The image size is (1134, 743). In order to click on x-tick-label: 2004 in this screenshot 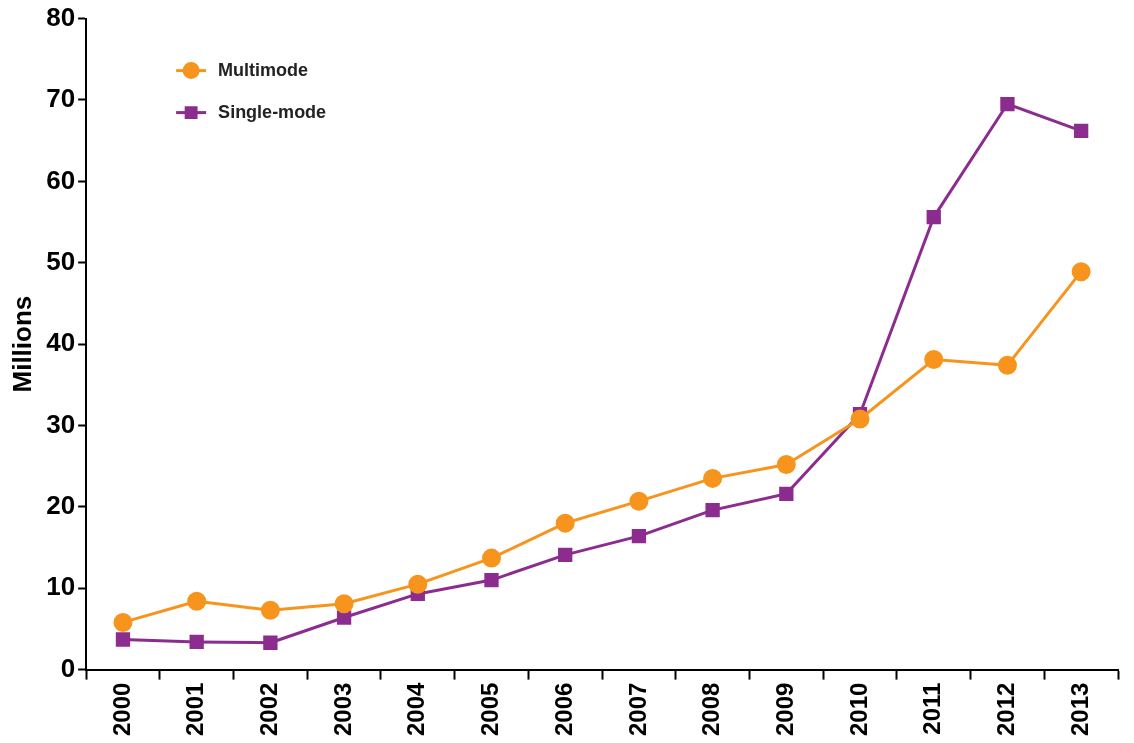, I will do `click(416, 708)`.